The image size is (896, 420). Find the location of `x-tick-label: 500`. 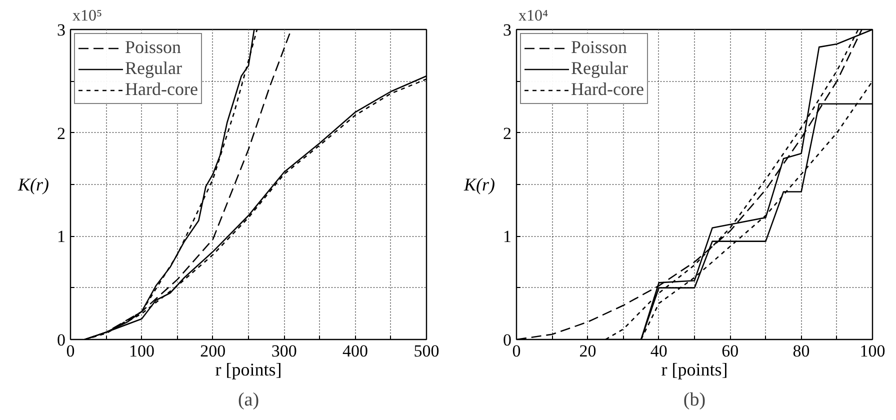

x-tick-label: 500 is located at coordinates (427, 351).